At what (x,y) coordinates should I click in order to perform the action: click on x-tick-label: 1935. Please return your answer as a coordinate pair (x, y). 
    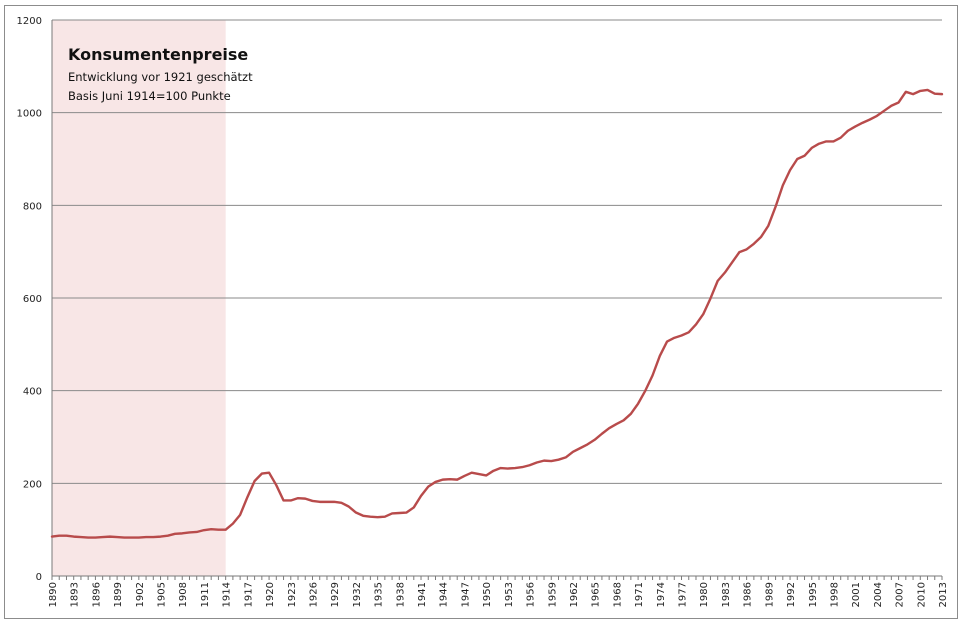
    Looking at the image, I should click on (379, 594).